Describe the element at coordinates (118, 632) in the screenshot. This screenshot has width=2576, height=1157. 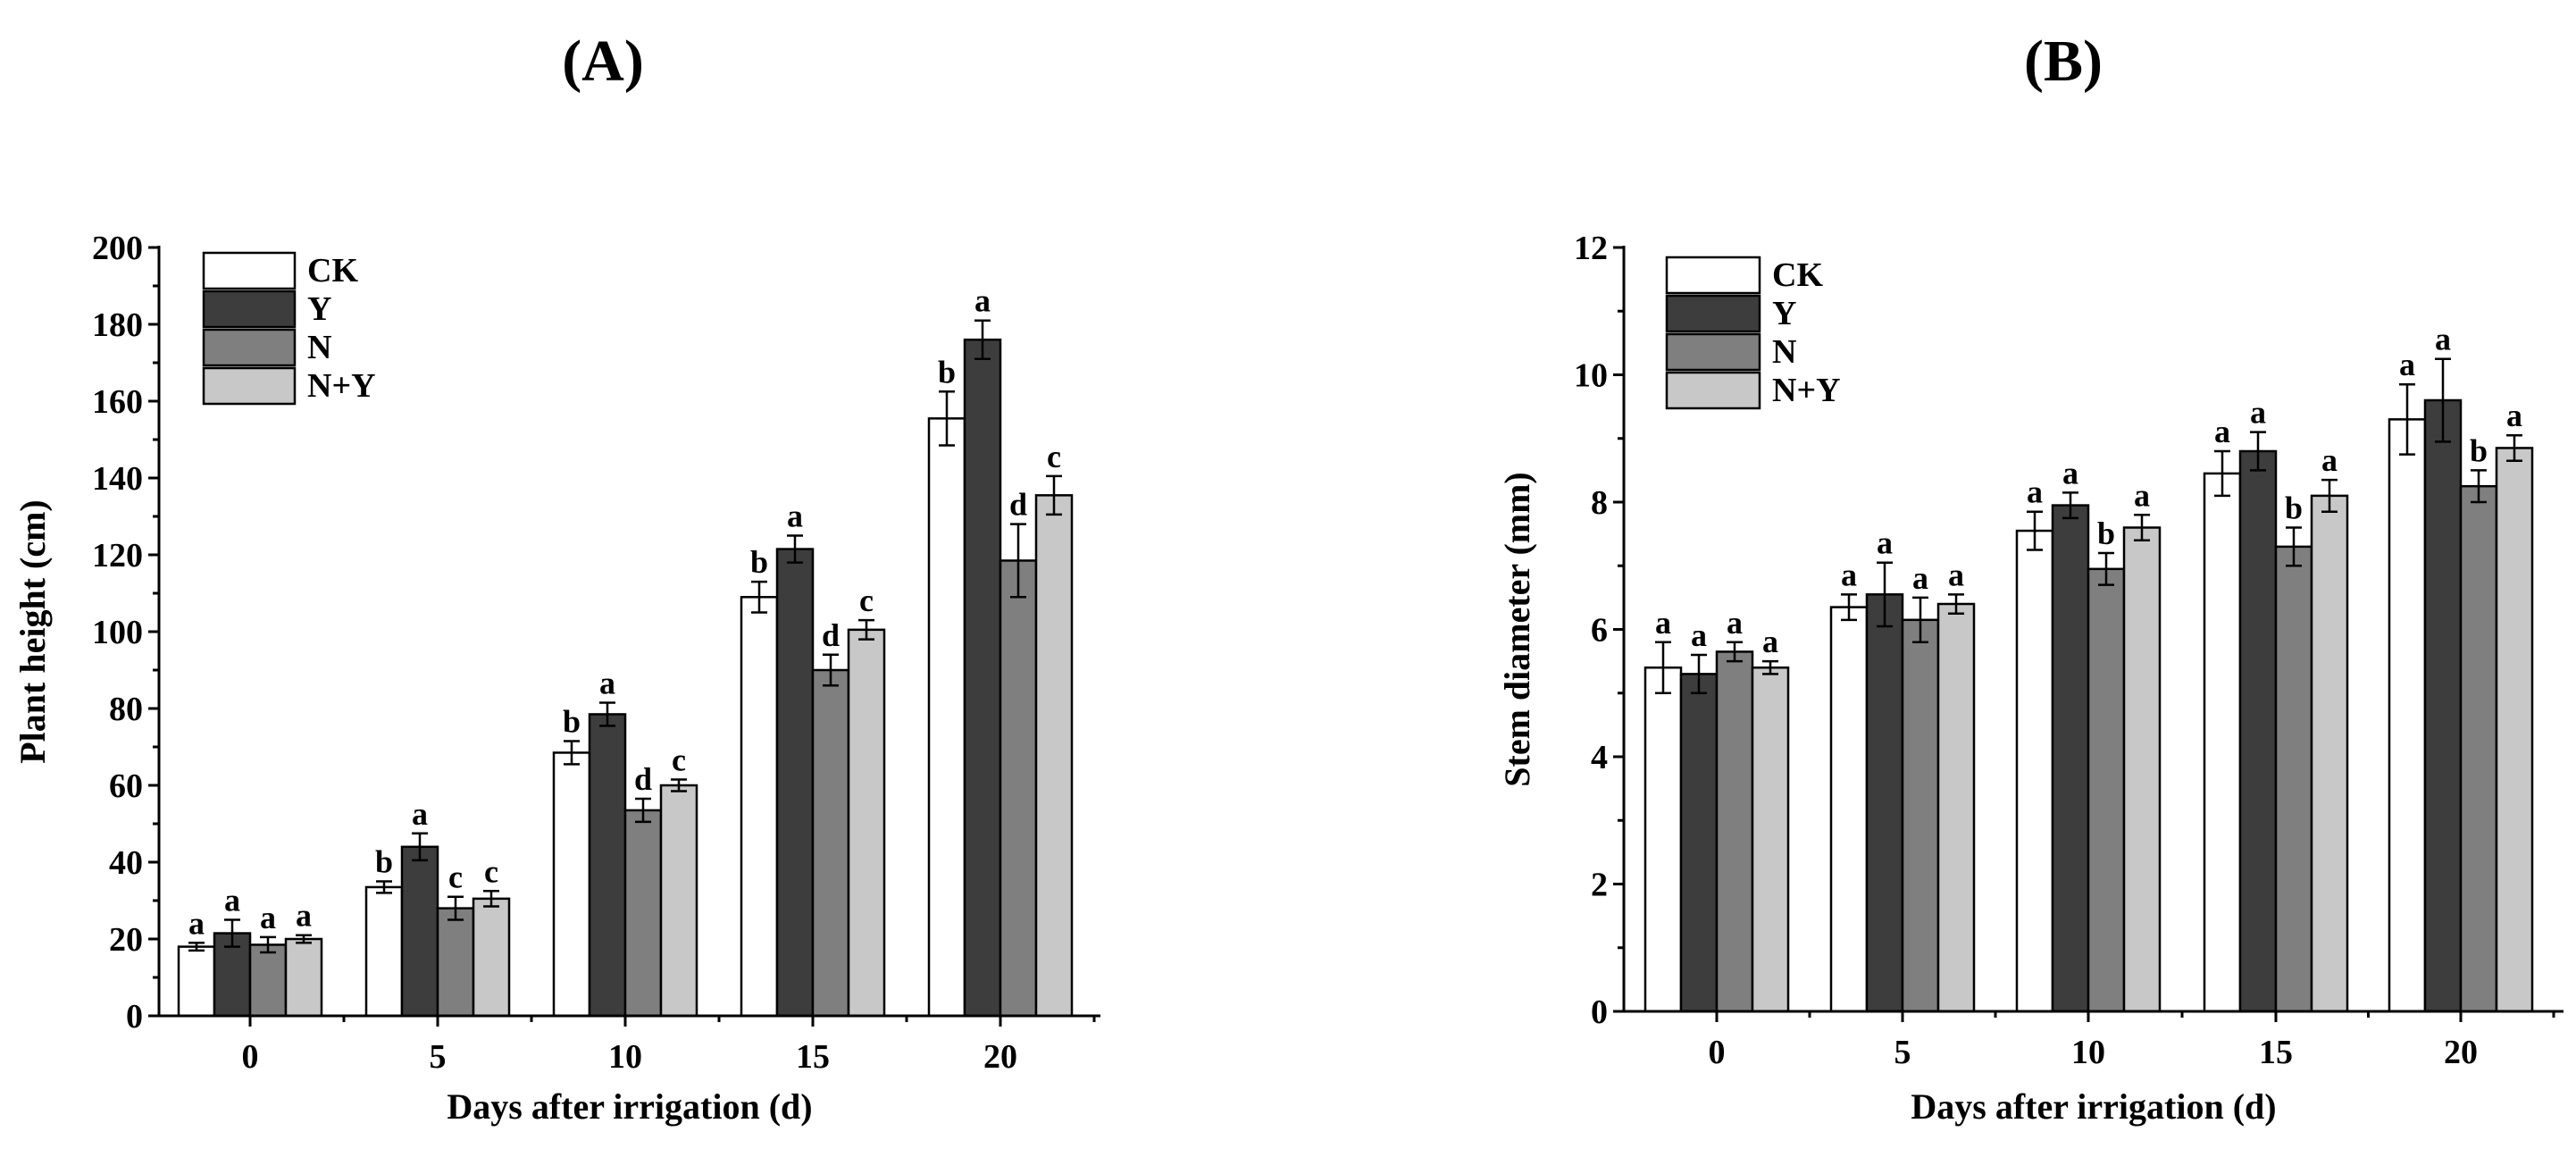
I see `y-tick-label: 100` at that location.